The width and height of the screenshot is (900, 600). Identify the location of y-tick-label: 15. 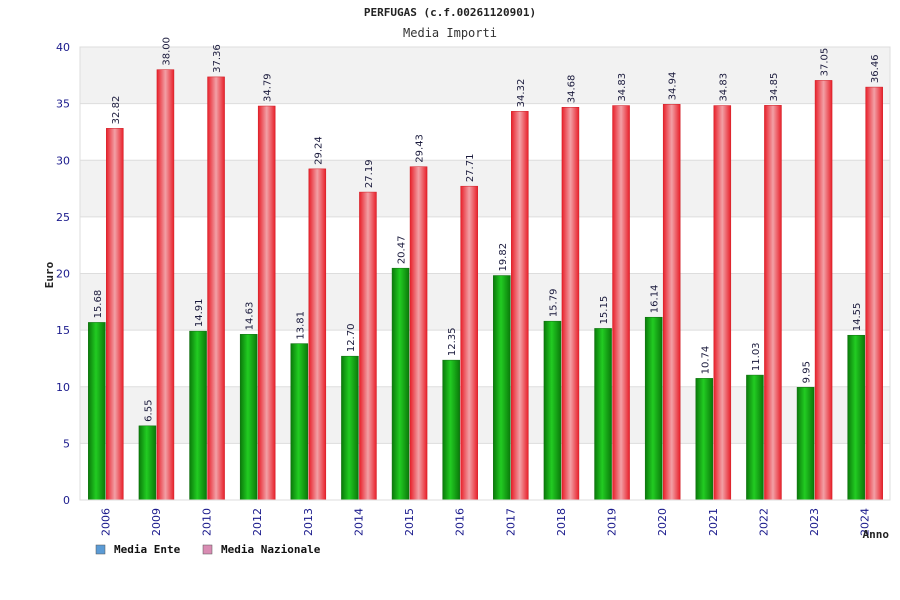
(63, 330).